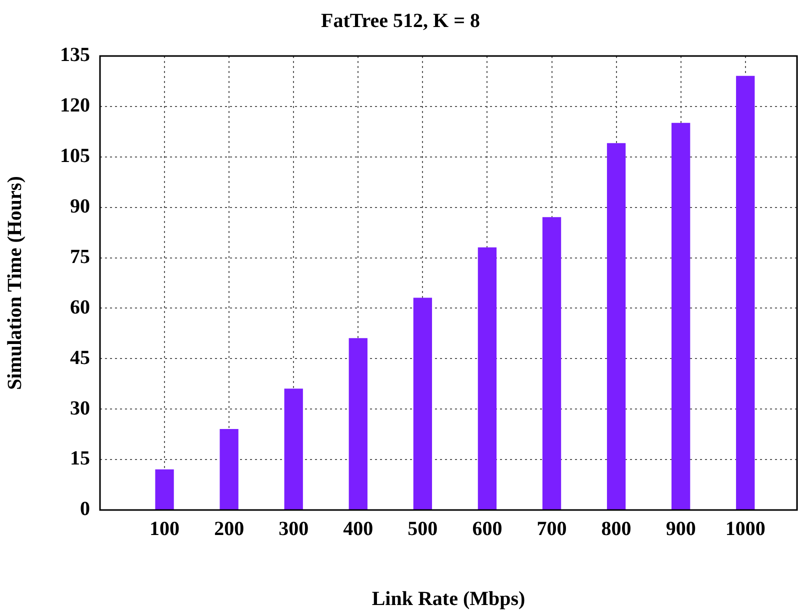 The height and width of the screenshot is (616, 798). I want to click on y-tick-label: 15, so click(80, 459).